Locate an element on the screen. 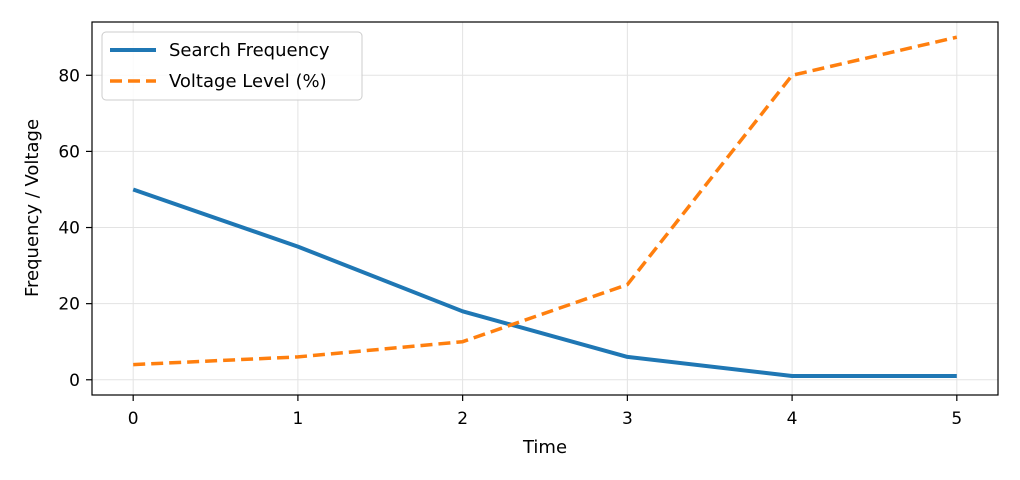 This screenshot has height=480, width=1020. legend-label-voltage-level: Voltage Level (%) is located at coordinates (248, 81).